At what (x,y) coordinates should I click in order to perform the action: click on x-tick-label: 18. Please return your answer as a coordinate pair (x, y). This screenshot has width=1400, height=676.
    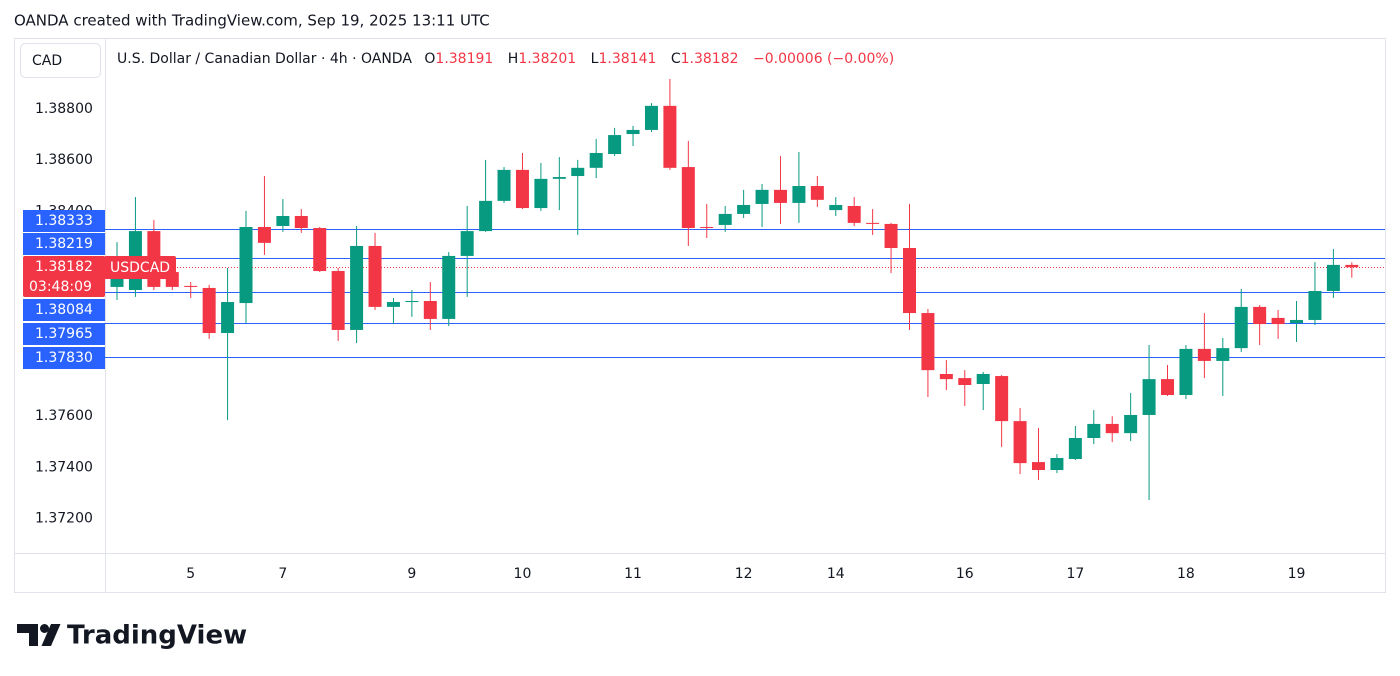
    Looking at the image, I should click on (1186, 574).